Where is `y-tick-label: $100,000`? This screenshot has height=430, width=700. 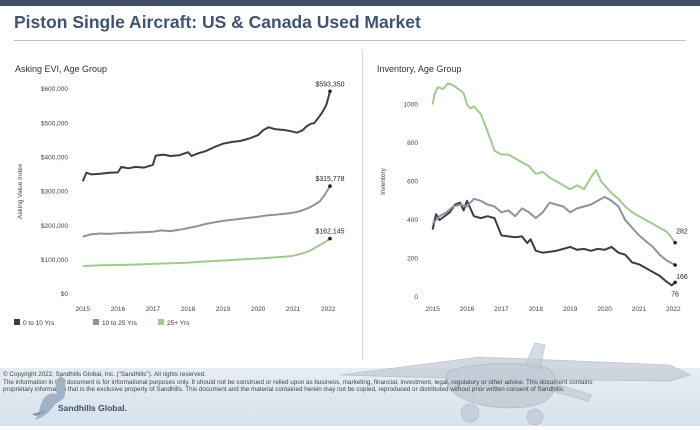 y-tick-label: $100,000 is located at coordinates (54, 260).